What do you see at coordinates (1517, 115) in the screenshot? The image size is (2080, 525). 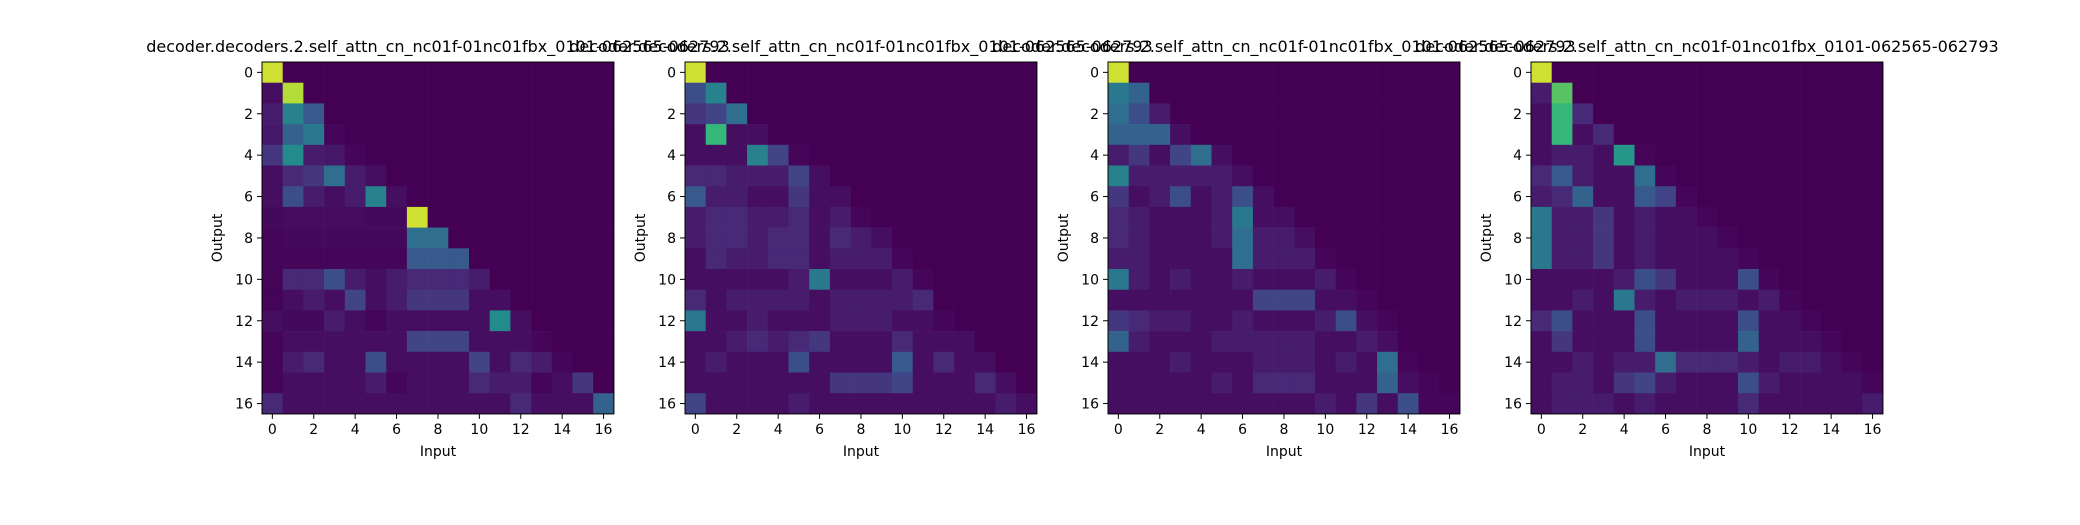 I see `y-tick-label: 2` at bounding box center [1517, 115].